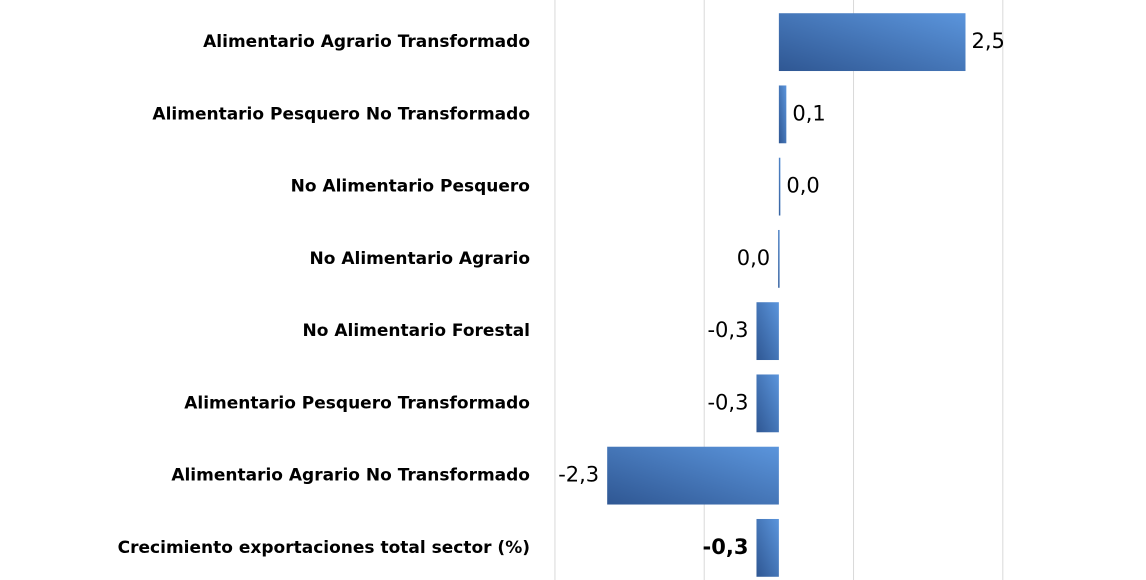 This screenshot has width=1146, height=580. Describe the element at coordinates (410, 187) in the screenshot. I see `category-label: No Alimentario Pesquero` at that location.